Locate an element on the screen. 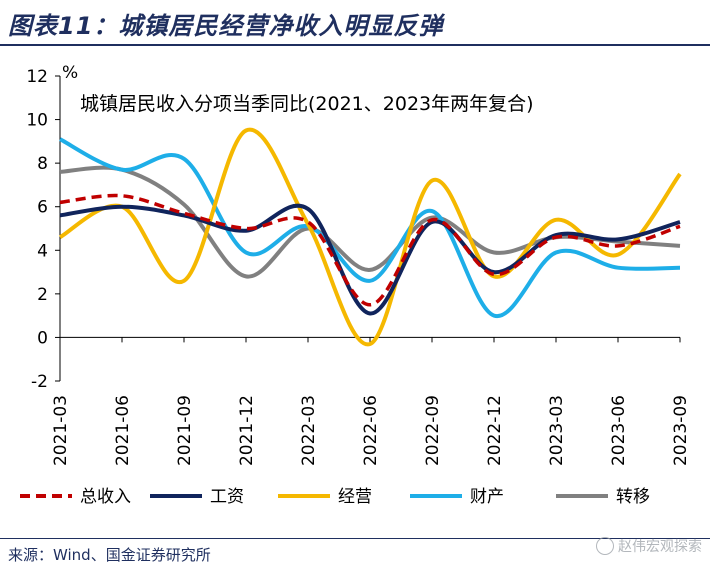 The image size is (710, 572). x-tick-label: 2023-09 is located at coordinates (681, 430).